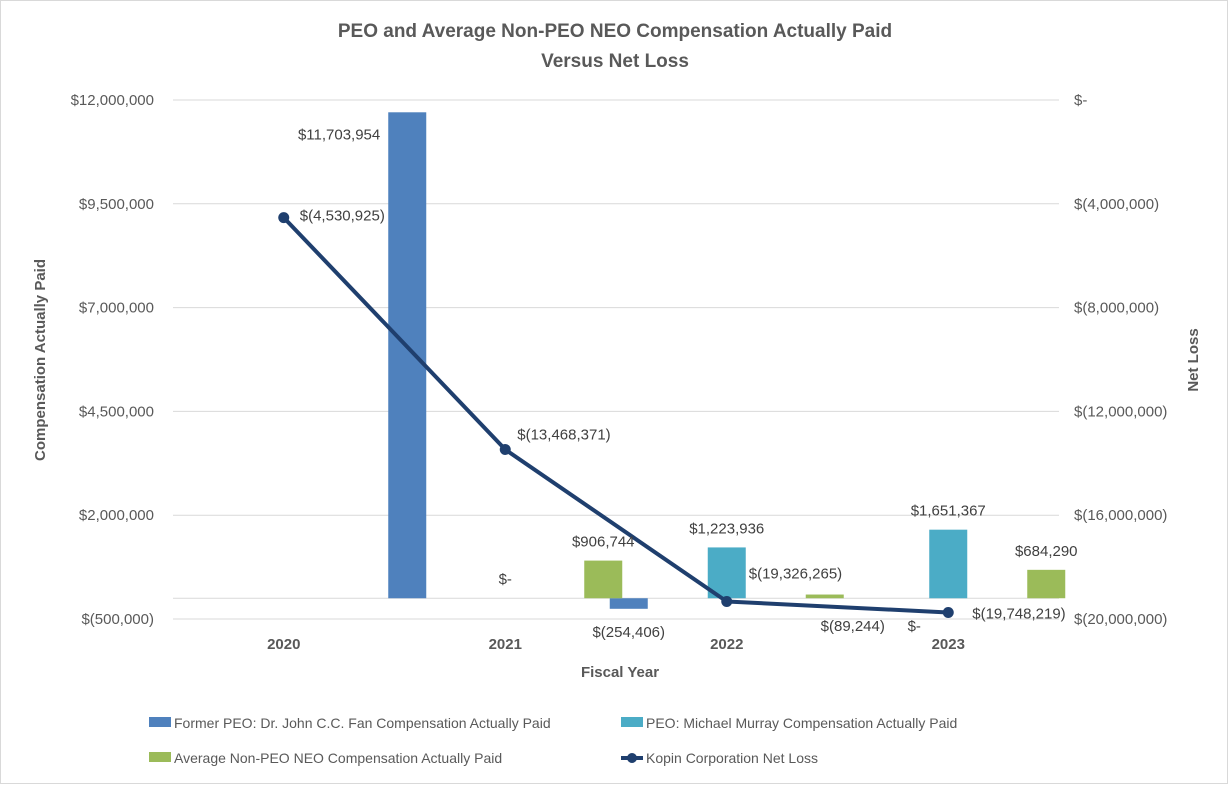 The image size is (1228, 785). Describe the element at coordinates (948, 644) in the screenshot. I see `x-tick-label: 2023` at that location.